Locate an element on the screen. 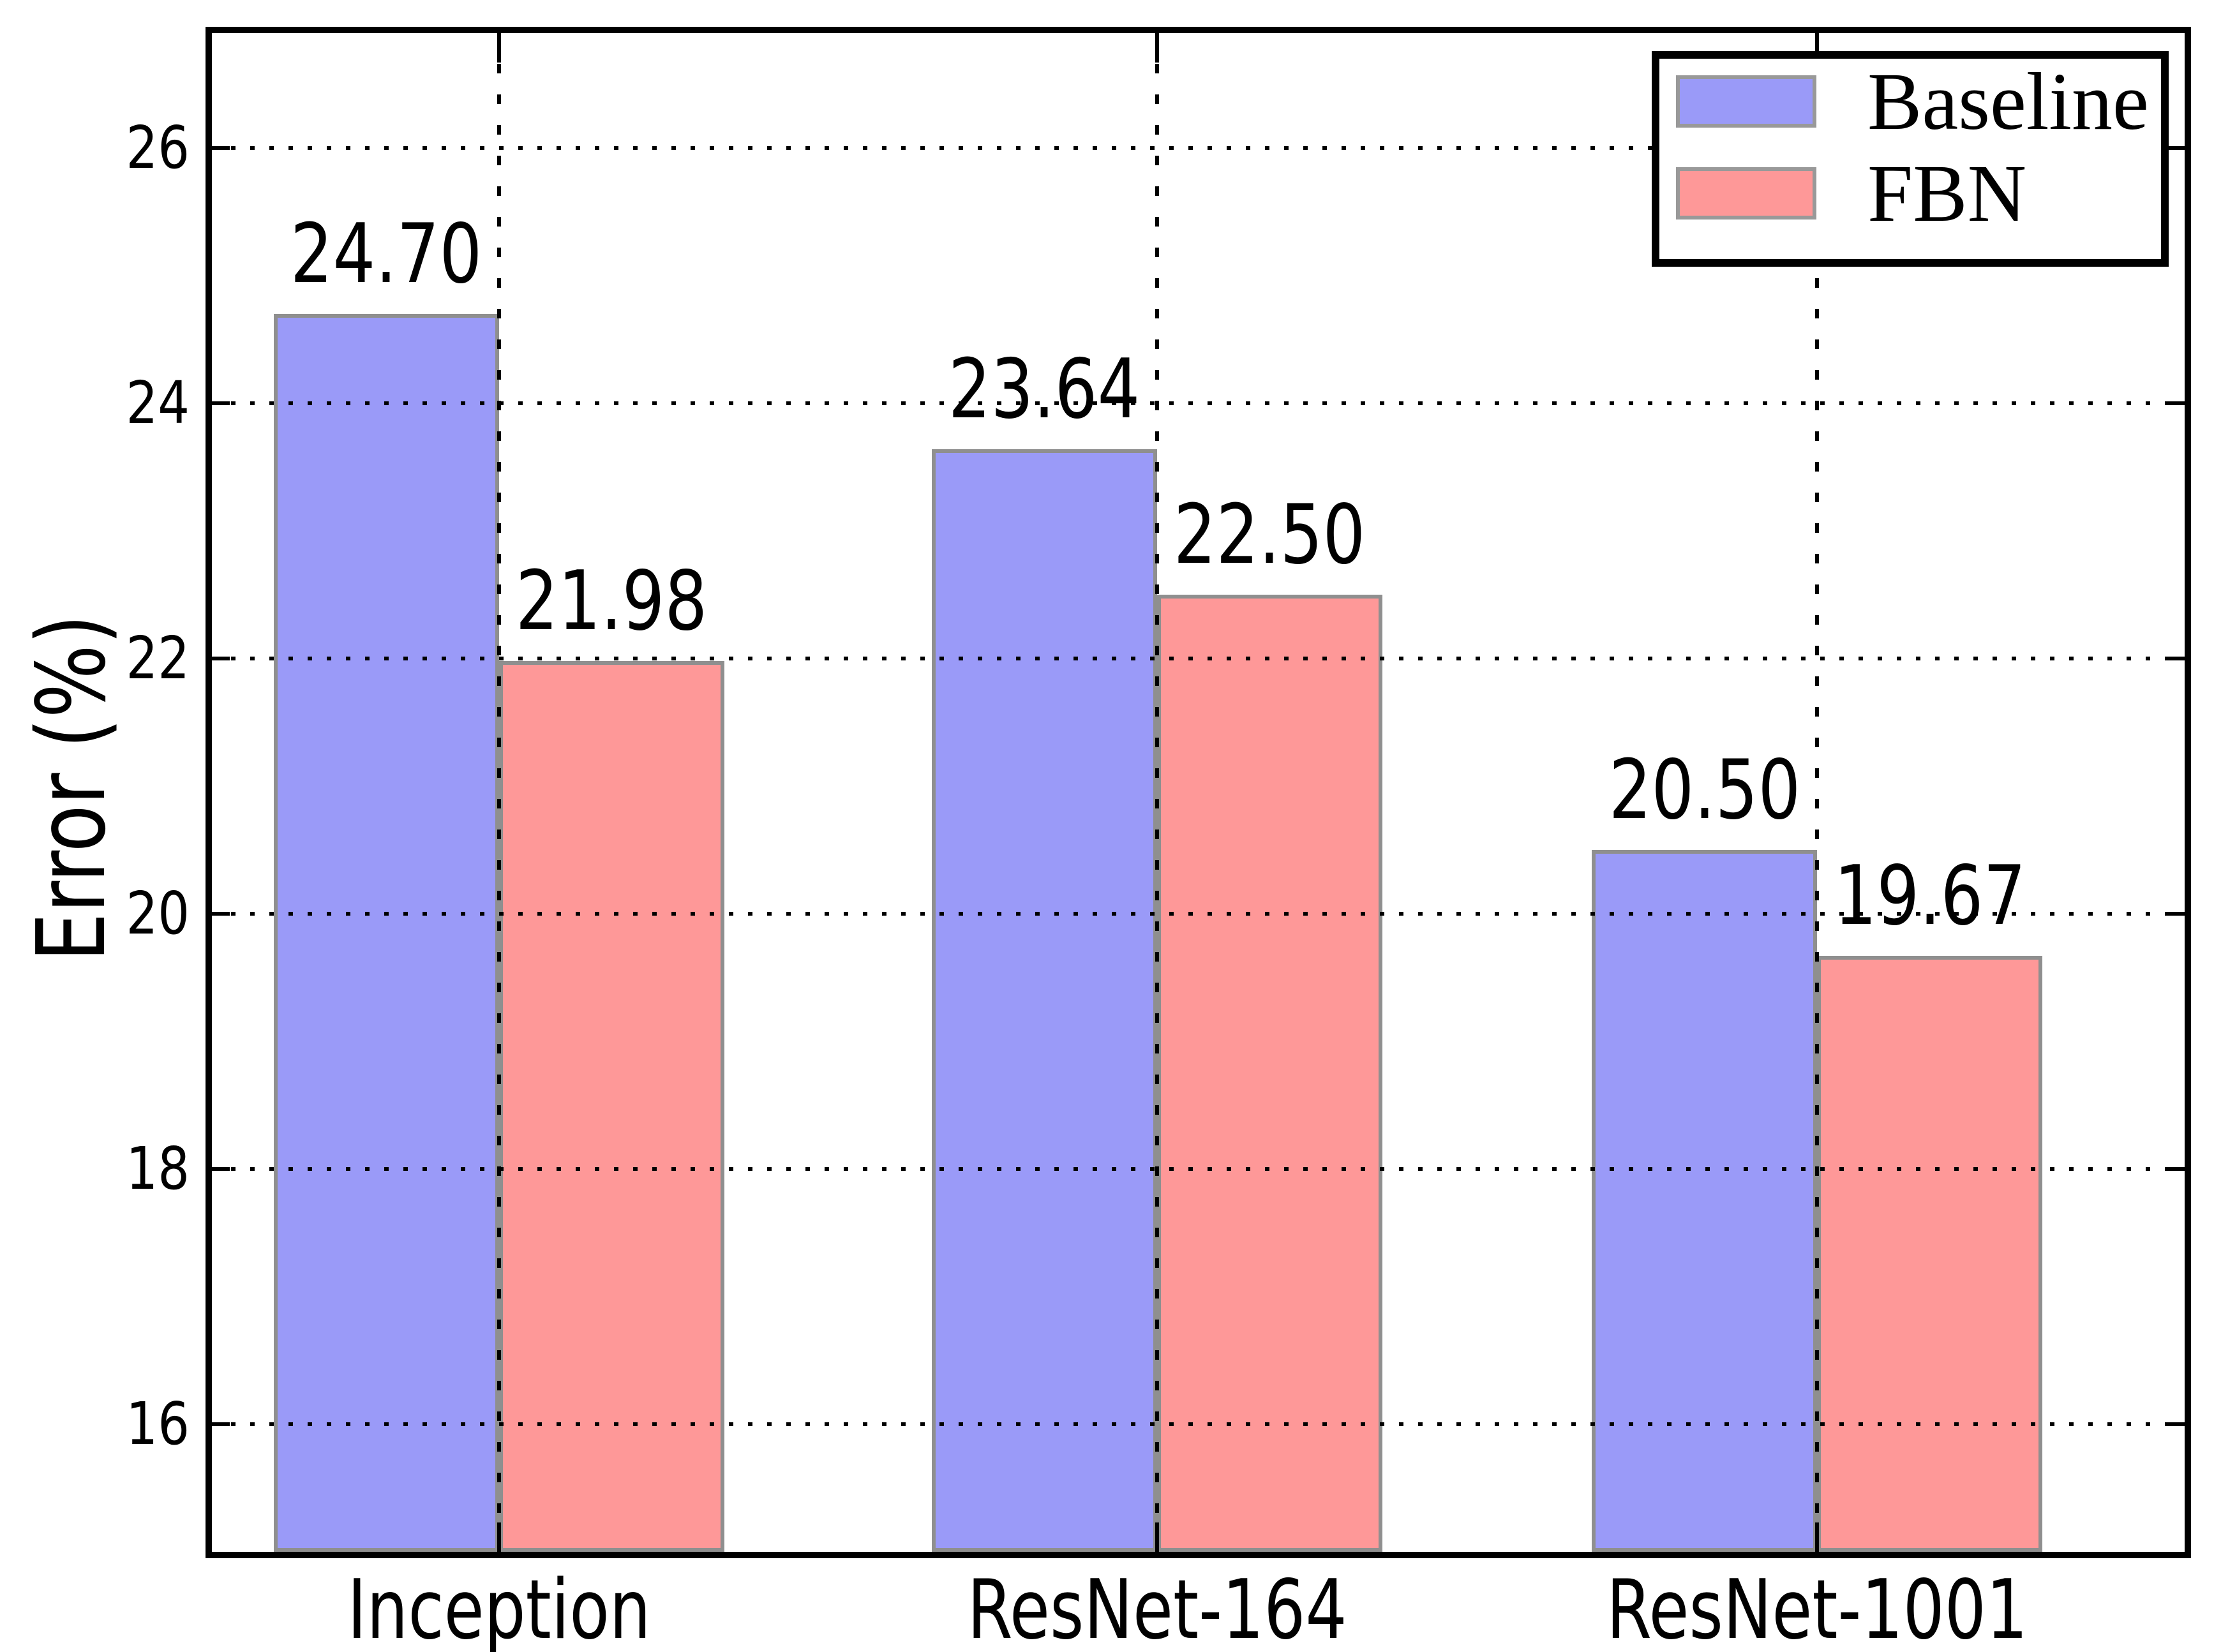  x-tick-label-resnet-164: ResNet-164 is located at coordinates (1157, 1608).